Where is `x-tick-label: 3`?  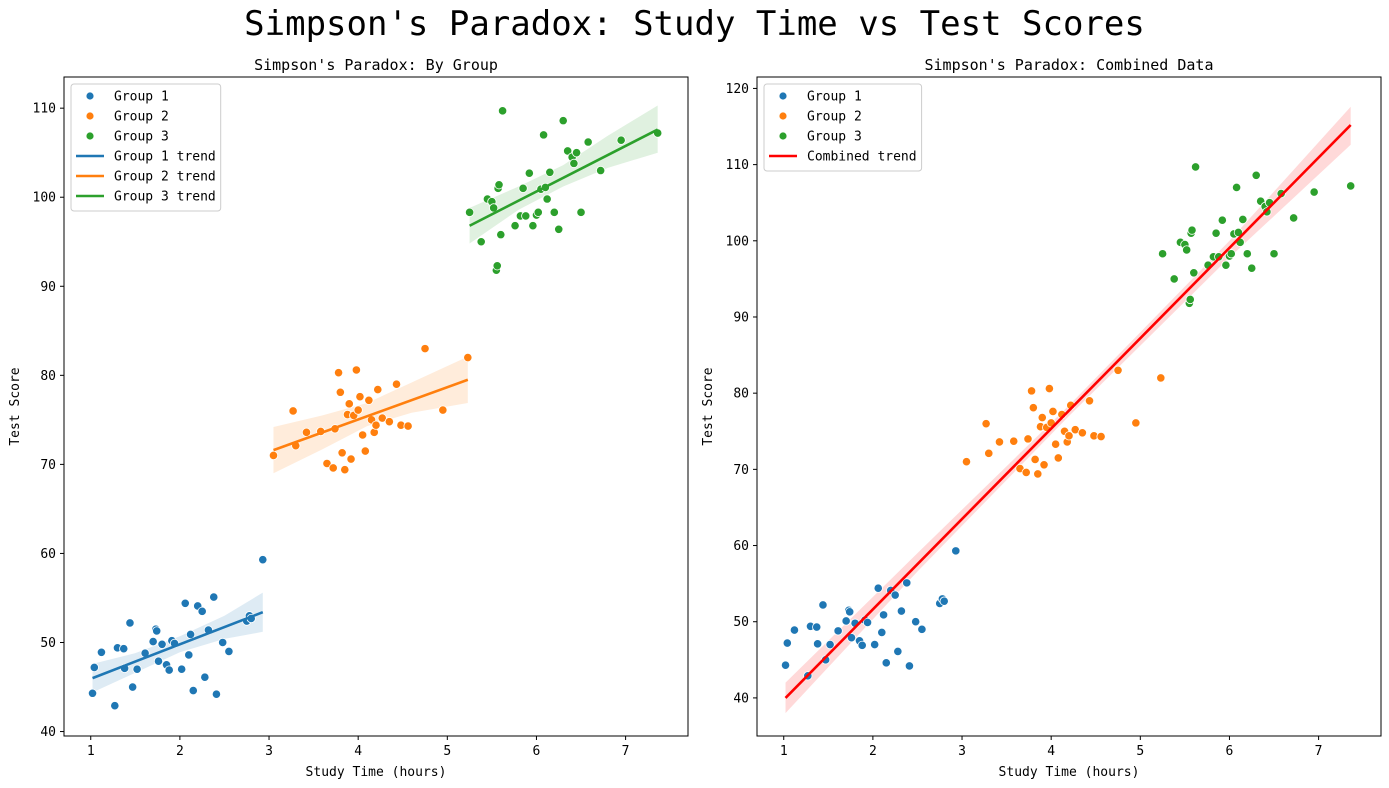 x-tick-label: 3 is located at coordinates (269, 751).